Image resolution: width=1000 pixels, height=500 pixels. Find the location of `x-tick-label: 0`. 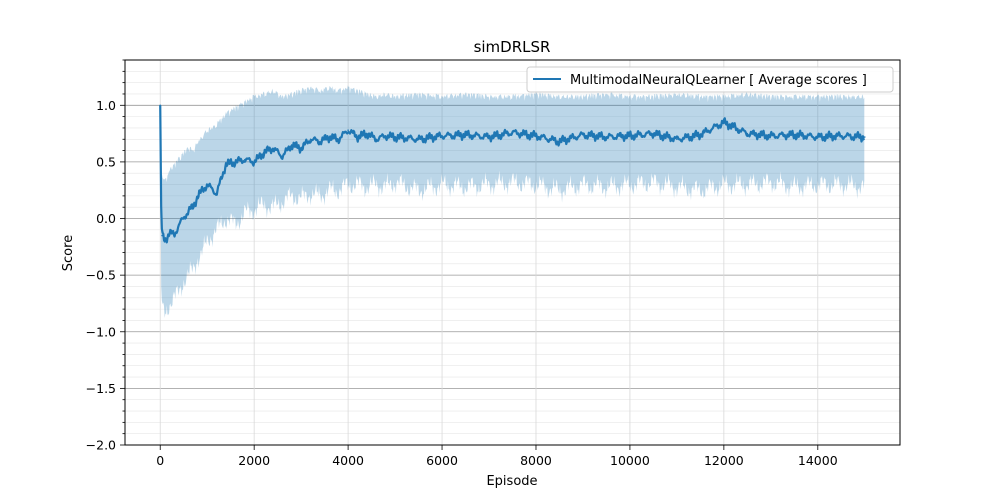

x-tick-label: 0 is located at coordinates (160, 460).